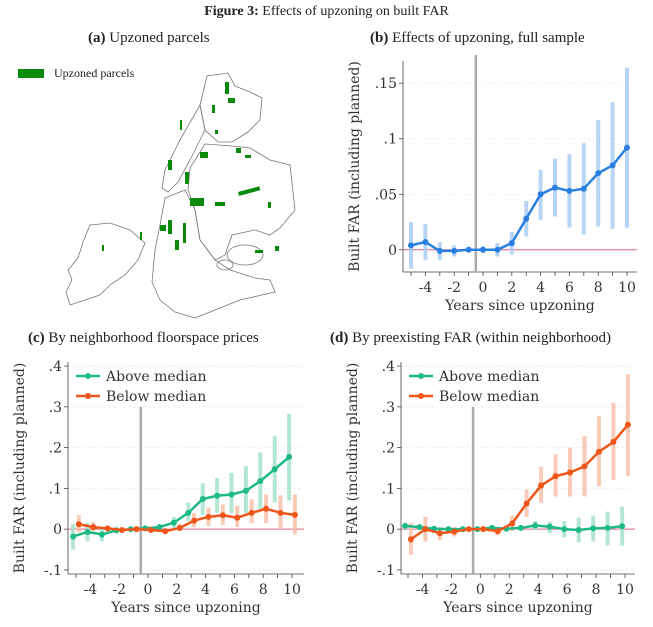  I want to click on legend-swatch, so click(31, 73).